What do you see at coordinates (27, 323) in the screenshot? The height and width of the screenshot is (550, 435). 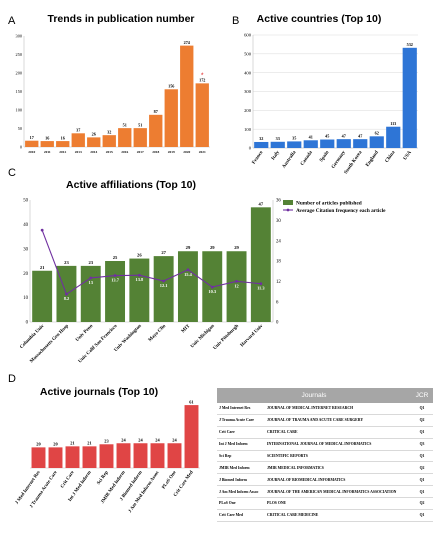 I see `y-tick-label-left: 0` at bounding box center [27, 323].